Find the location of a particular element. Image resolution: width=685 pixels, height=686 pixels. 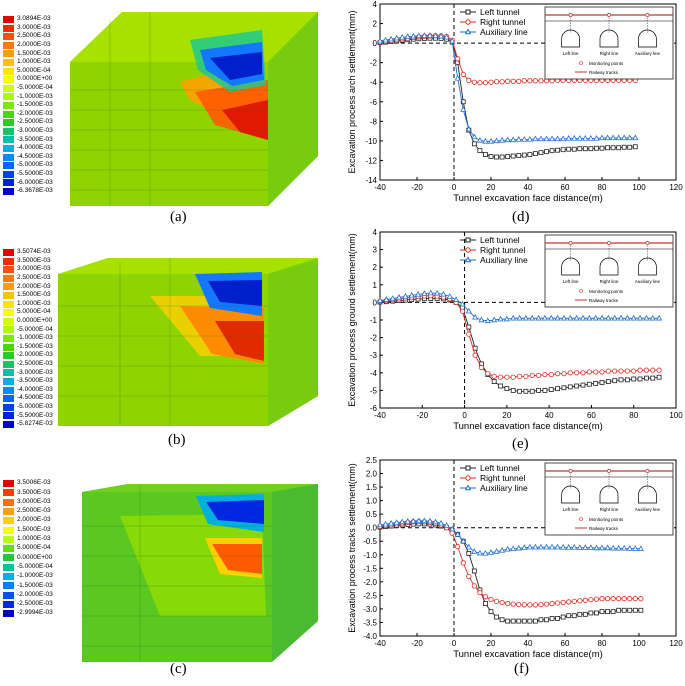

y-tick-label: -4.0 is located at coordinates (370, 636).